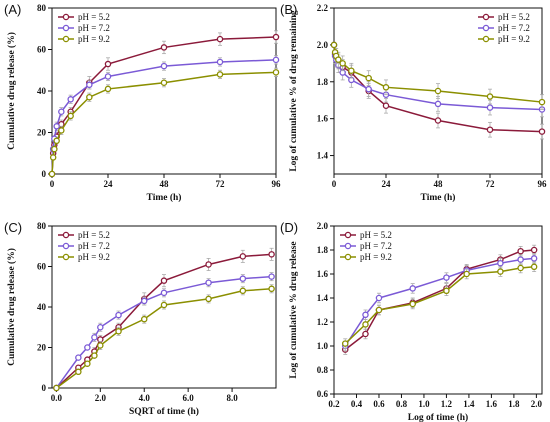 The width and height of the screenshot is (550, 422). Describe the element at coordinates (232, 398) in the screenshot. I see `x-tick-label: 8.0` at that location.